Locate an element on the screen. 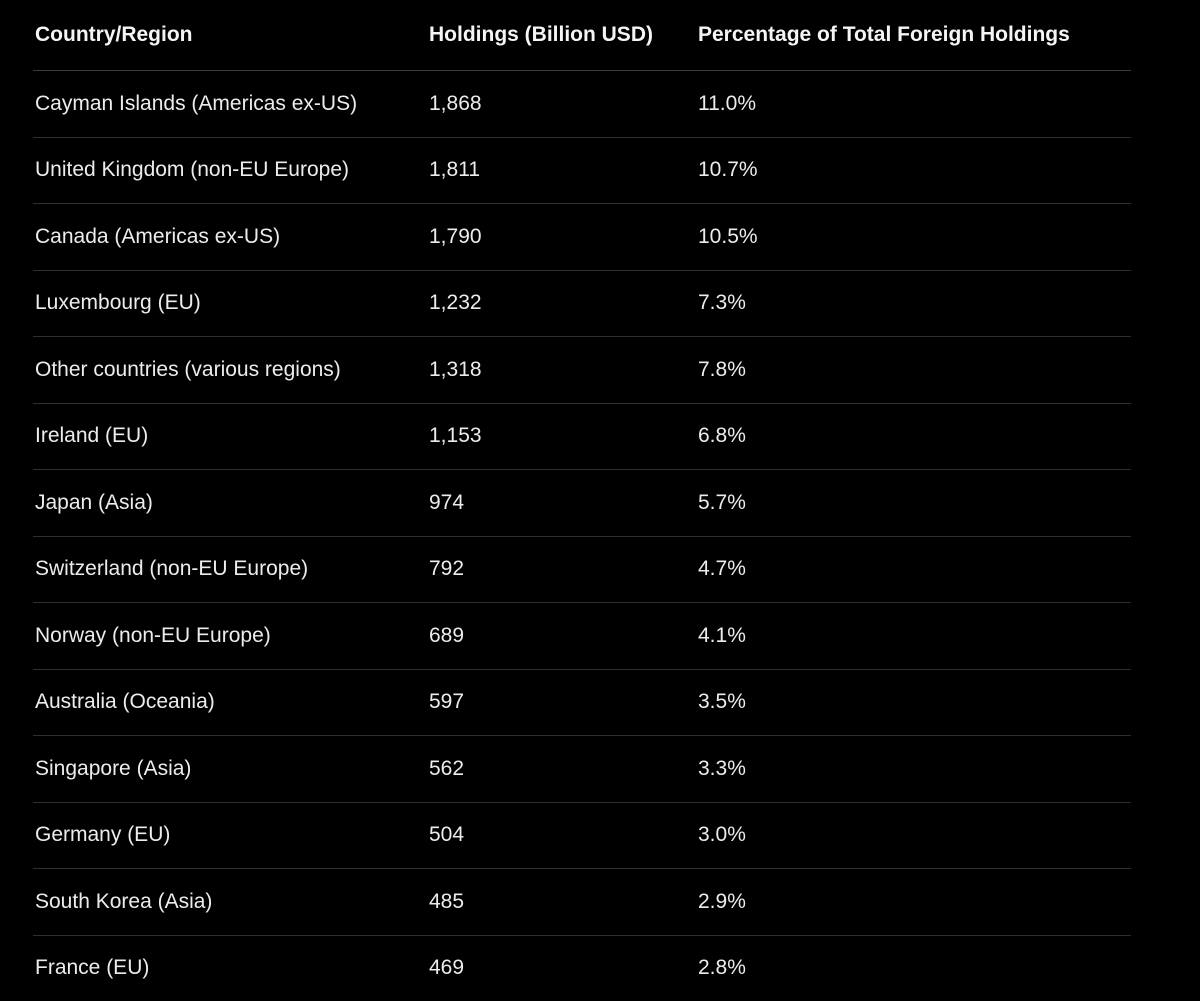 This screenshot has width=1200, height=1001. cell-percentage: 5.7% is located at coordinates (913, 503).